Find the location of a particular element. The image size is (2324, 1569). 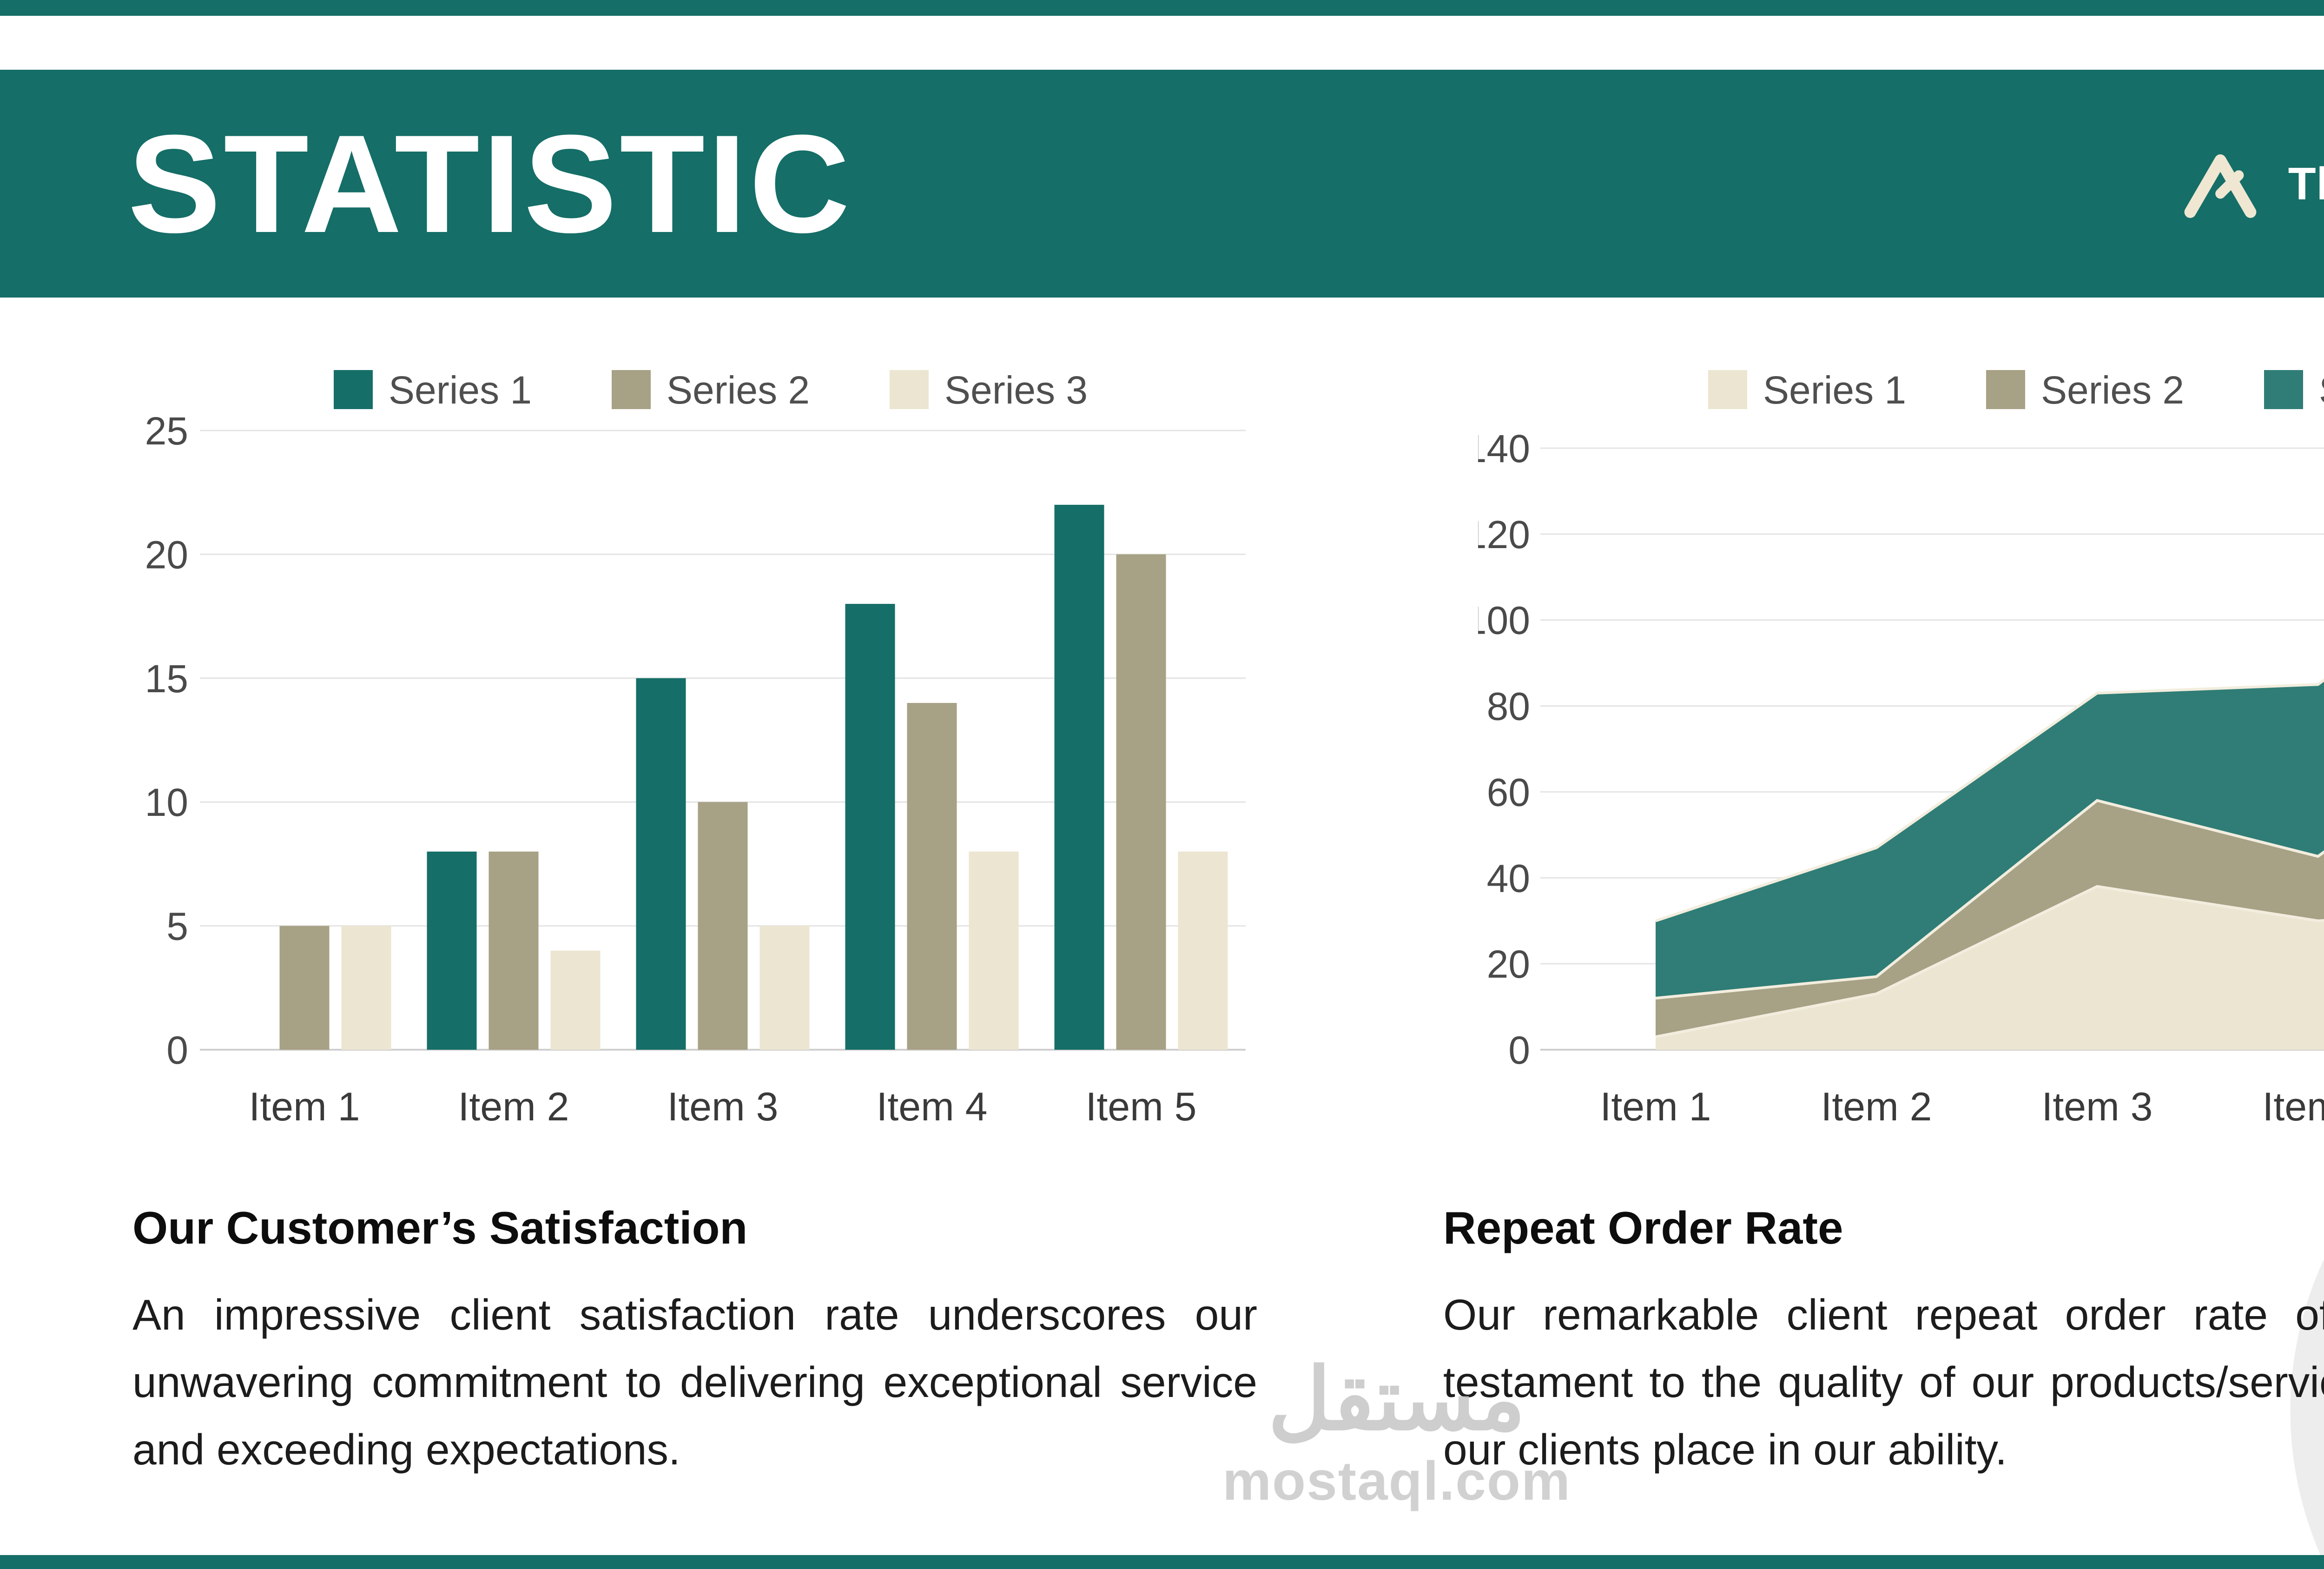

brand-name: Thynk Unlimited is located at coordinates (2306, 184).